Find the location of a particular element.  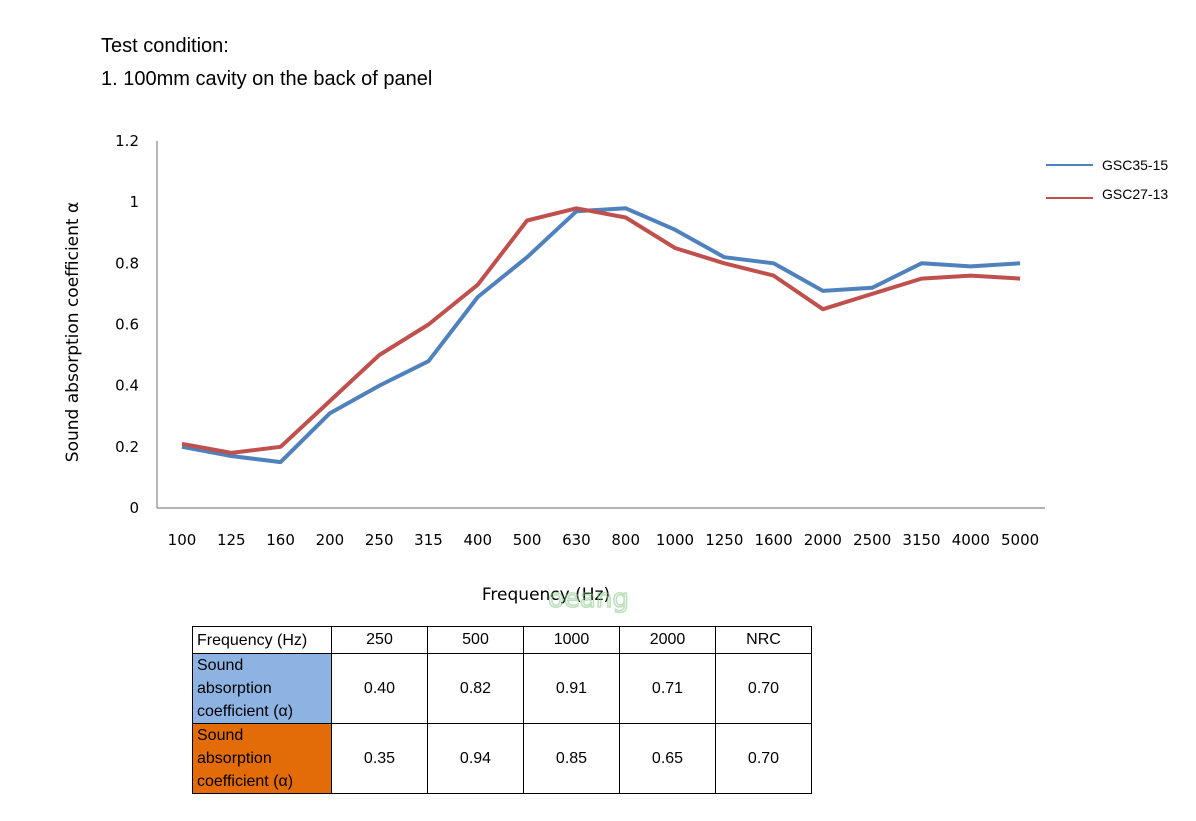

x-tick-label: 630 is located at coordinates (576, 540).